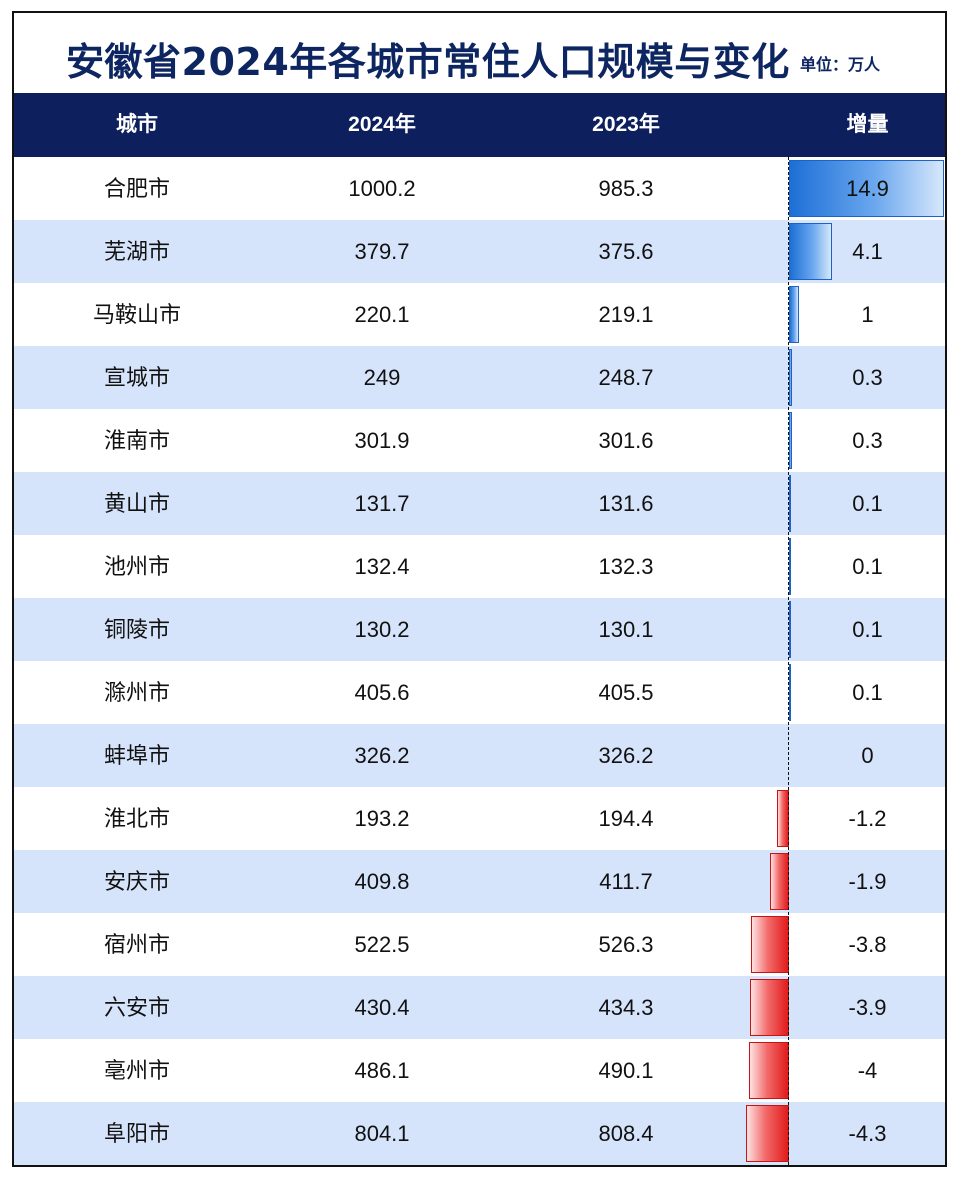 Image resolution: width=960 pixels, height=1179 pixels. Describe the element at coordinates (382, 818) in the screenshot. I see `value-2024-cell: 193.2` at that location.